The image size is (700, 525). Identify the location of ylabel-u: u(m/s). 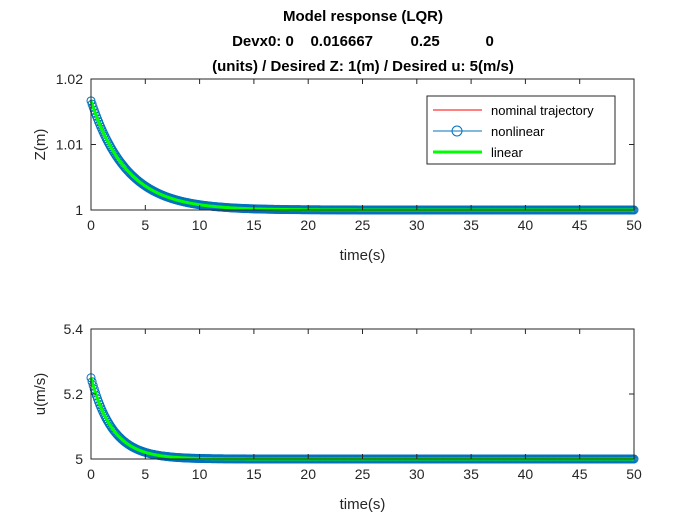
(40, 394).